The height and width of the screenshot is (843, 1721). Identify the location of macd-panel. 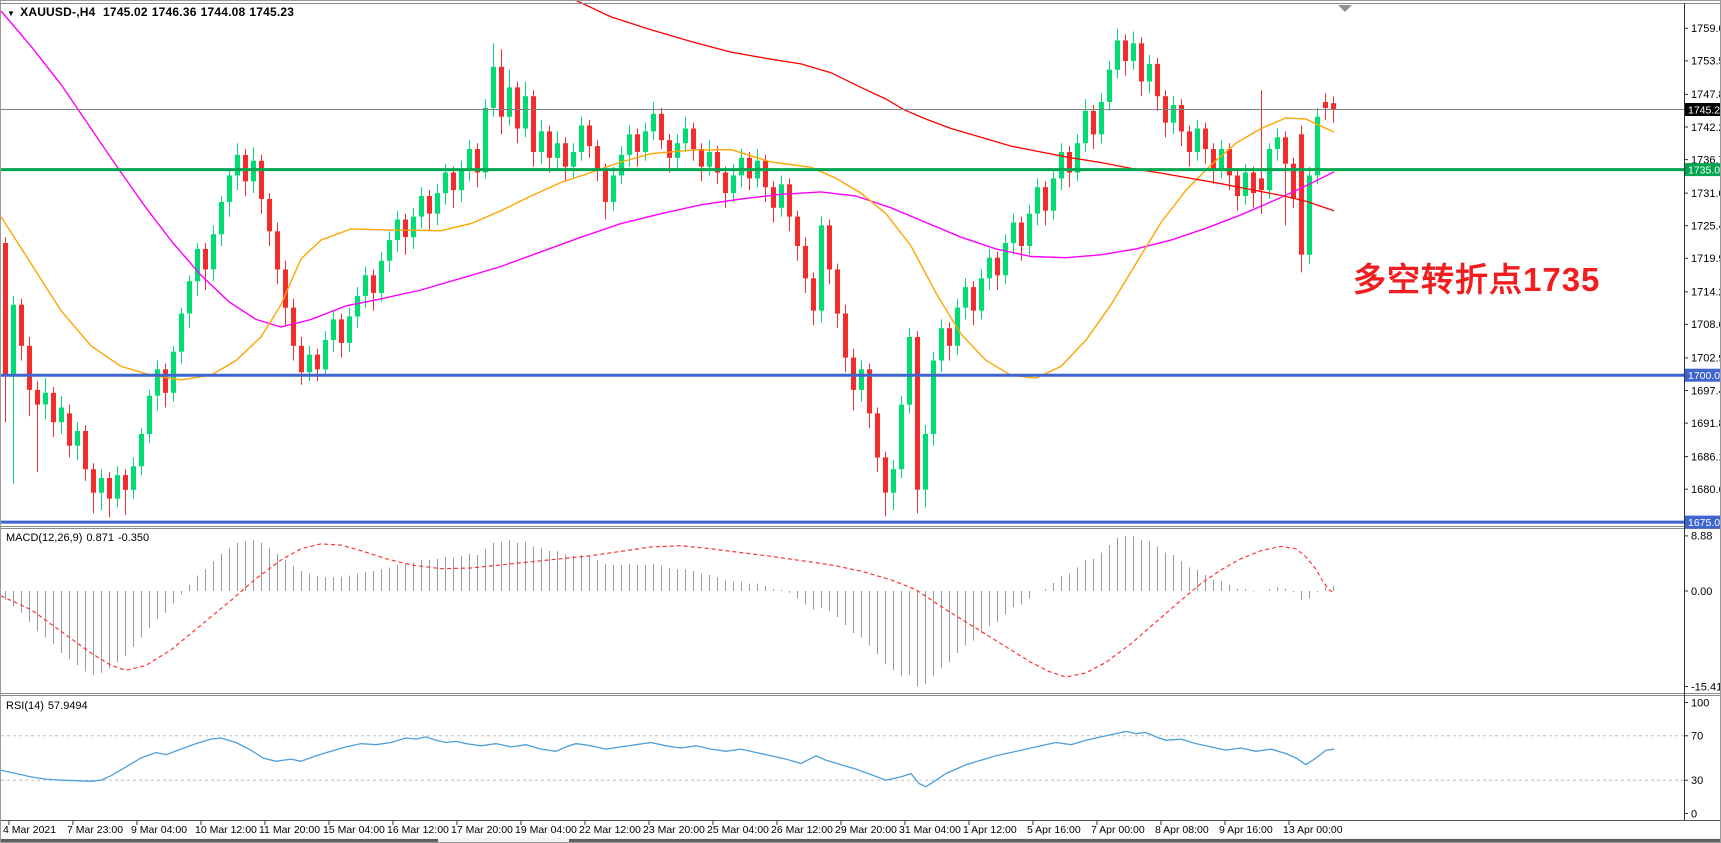
(668, 611).